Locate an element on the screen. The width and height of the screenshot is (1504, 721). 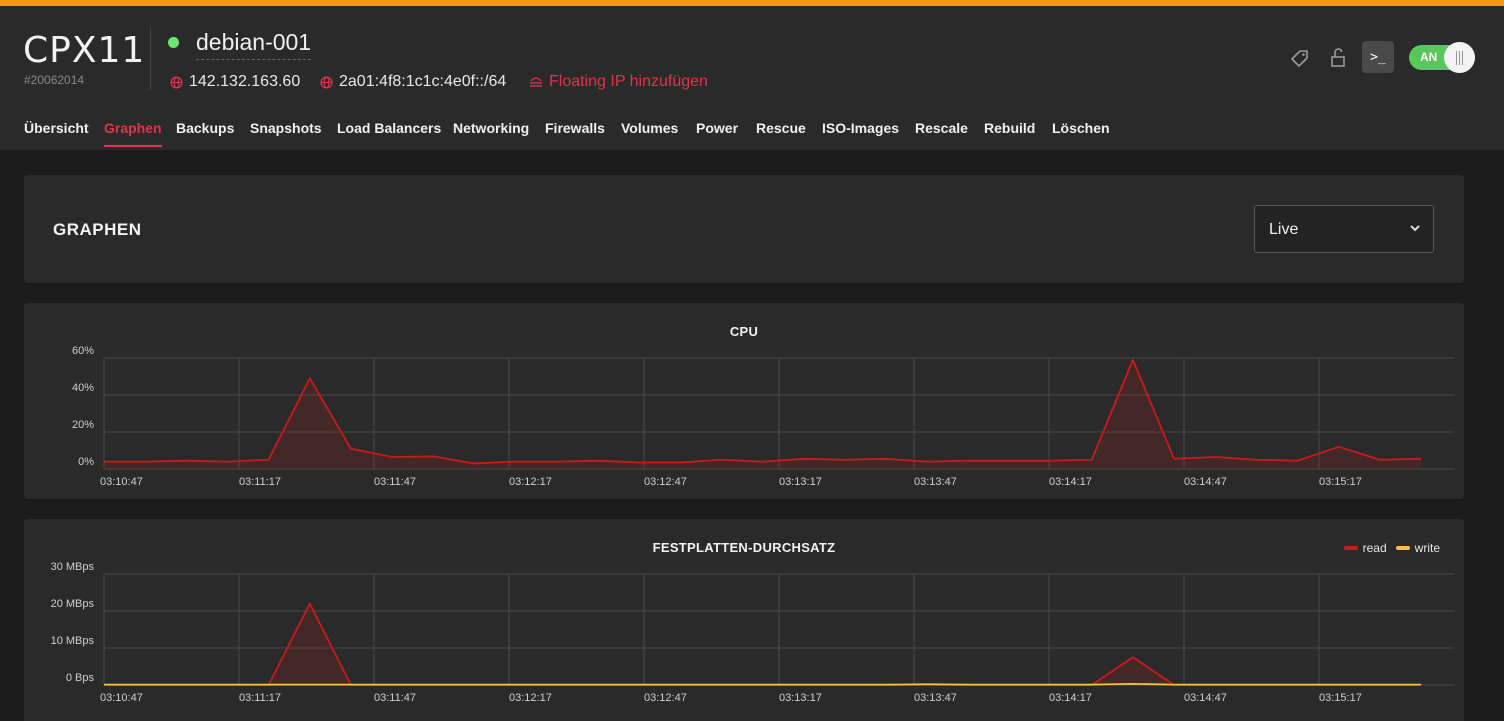
legend-label-write: write is located at coordinates (1427, 548).